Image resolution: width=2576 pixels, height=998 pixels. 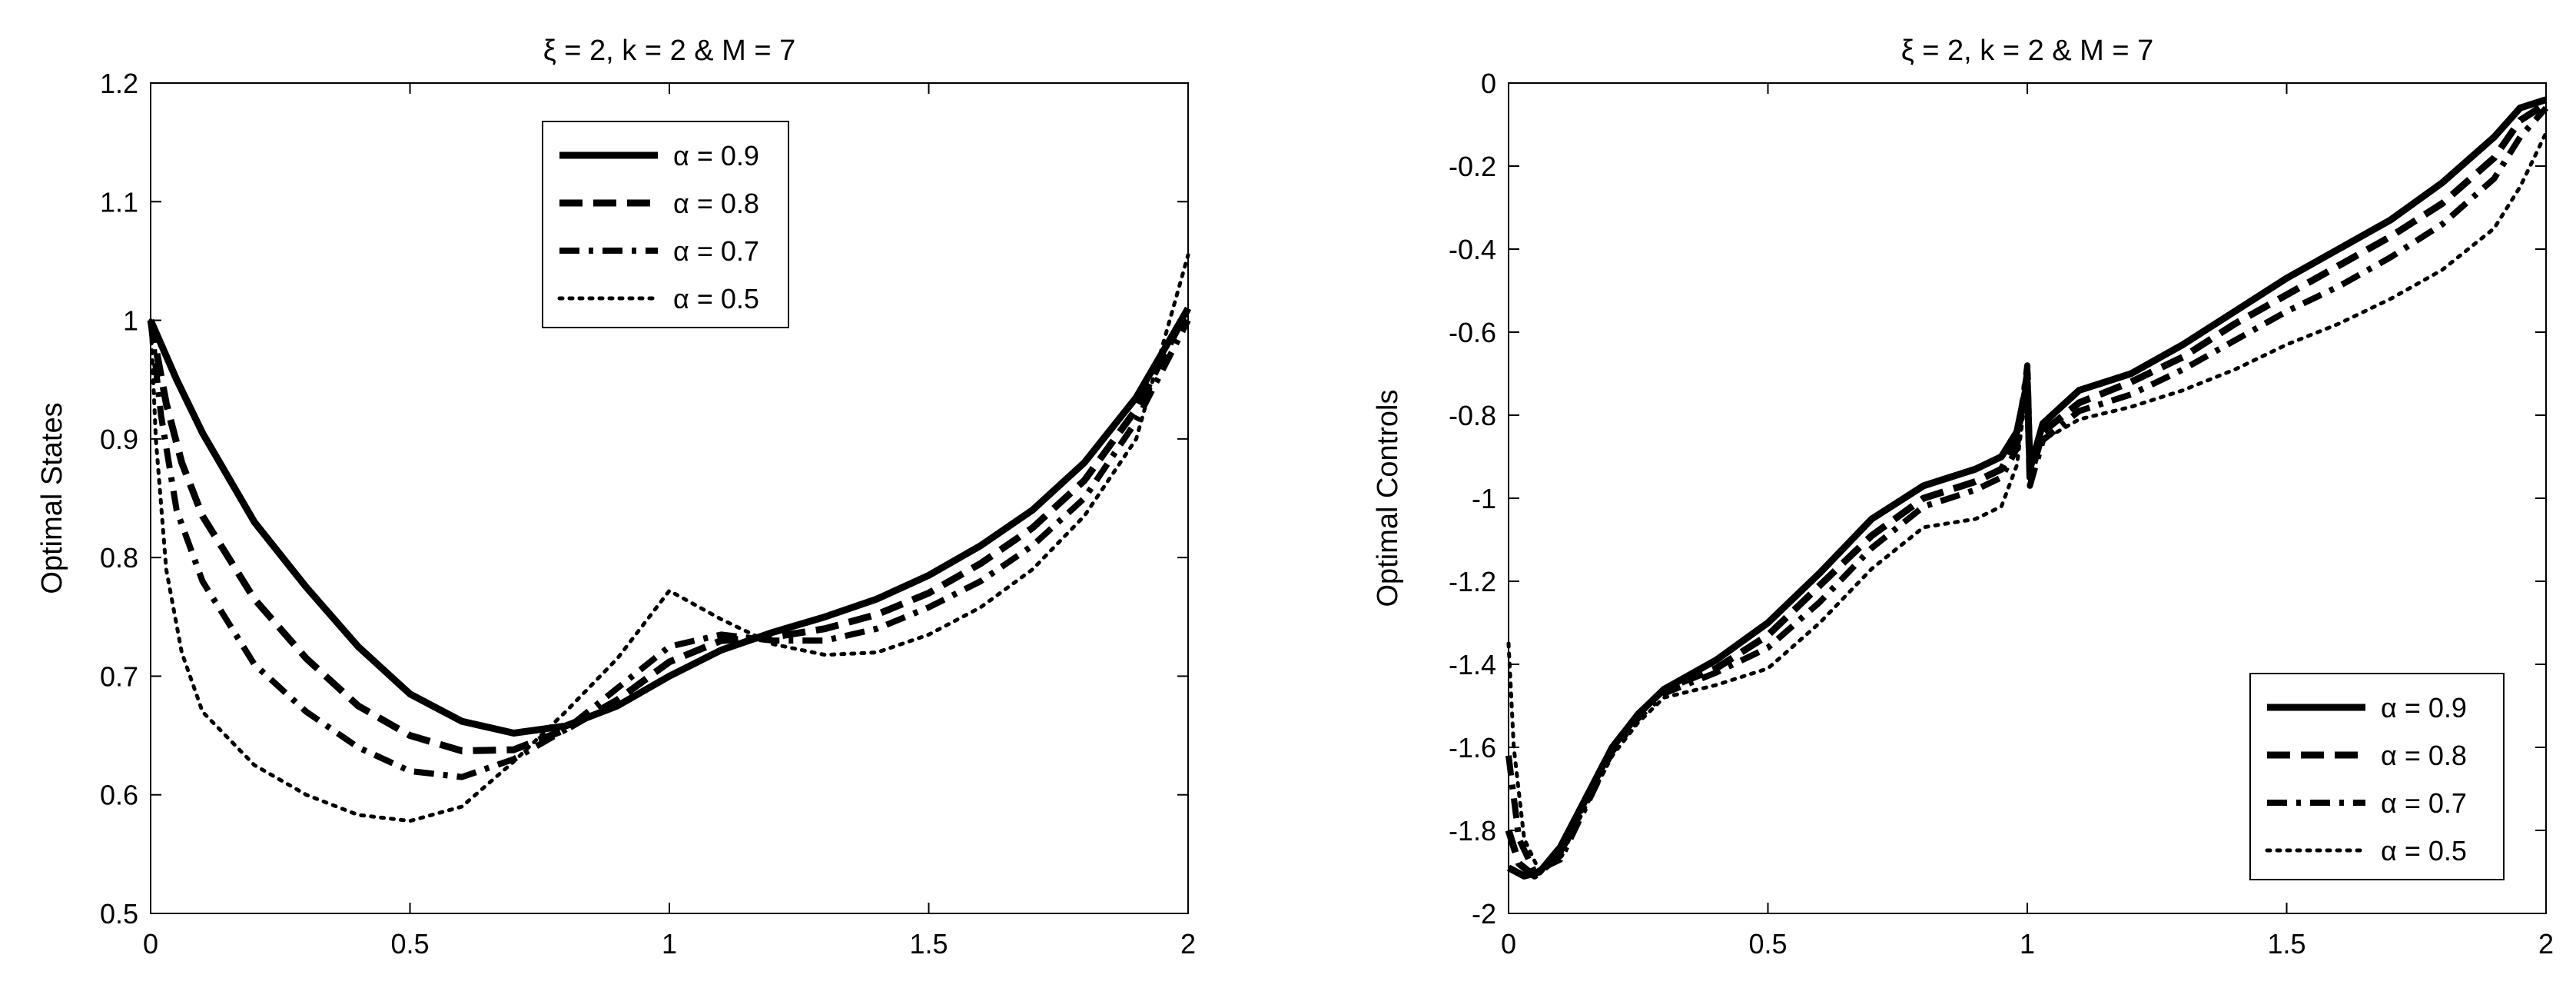 What do you see at coordinates (1484, 914) in the screenshot?
I see `y-tick-label: -2` at bounding box center [1484, 914].